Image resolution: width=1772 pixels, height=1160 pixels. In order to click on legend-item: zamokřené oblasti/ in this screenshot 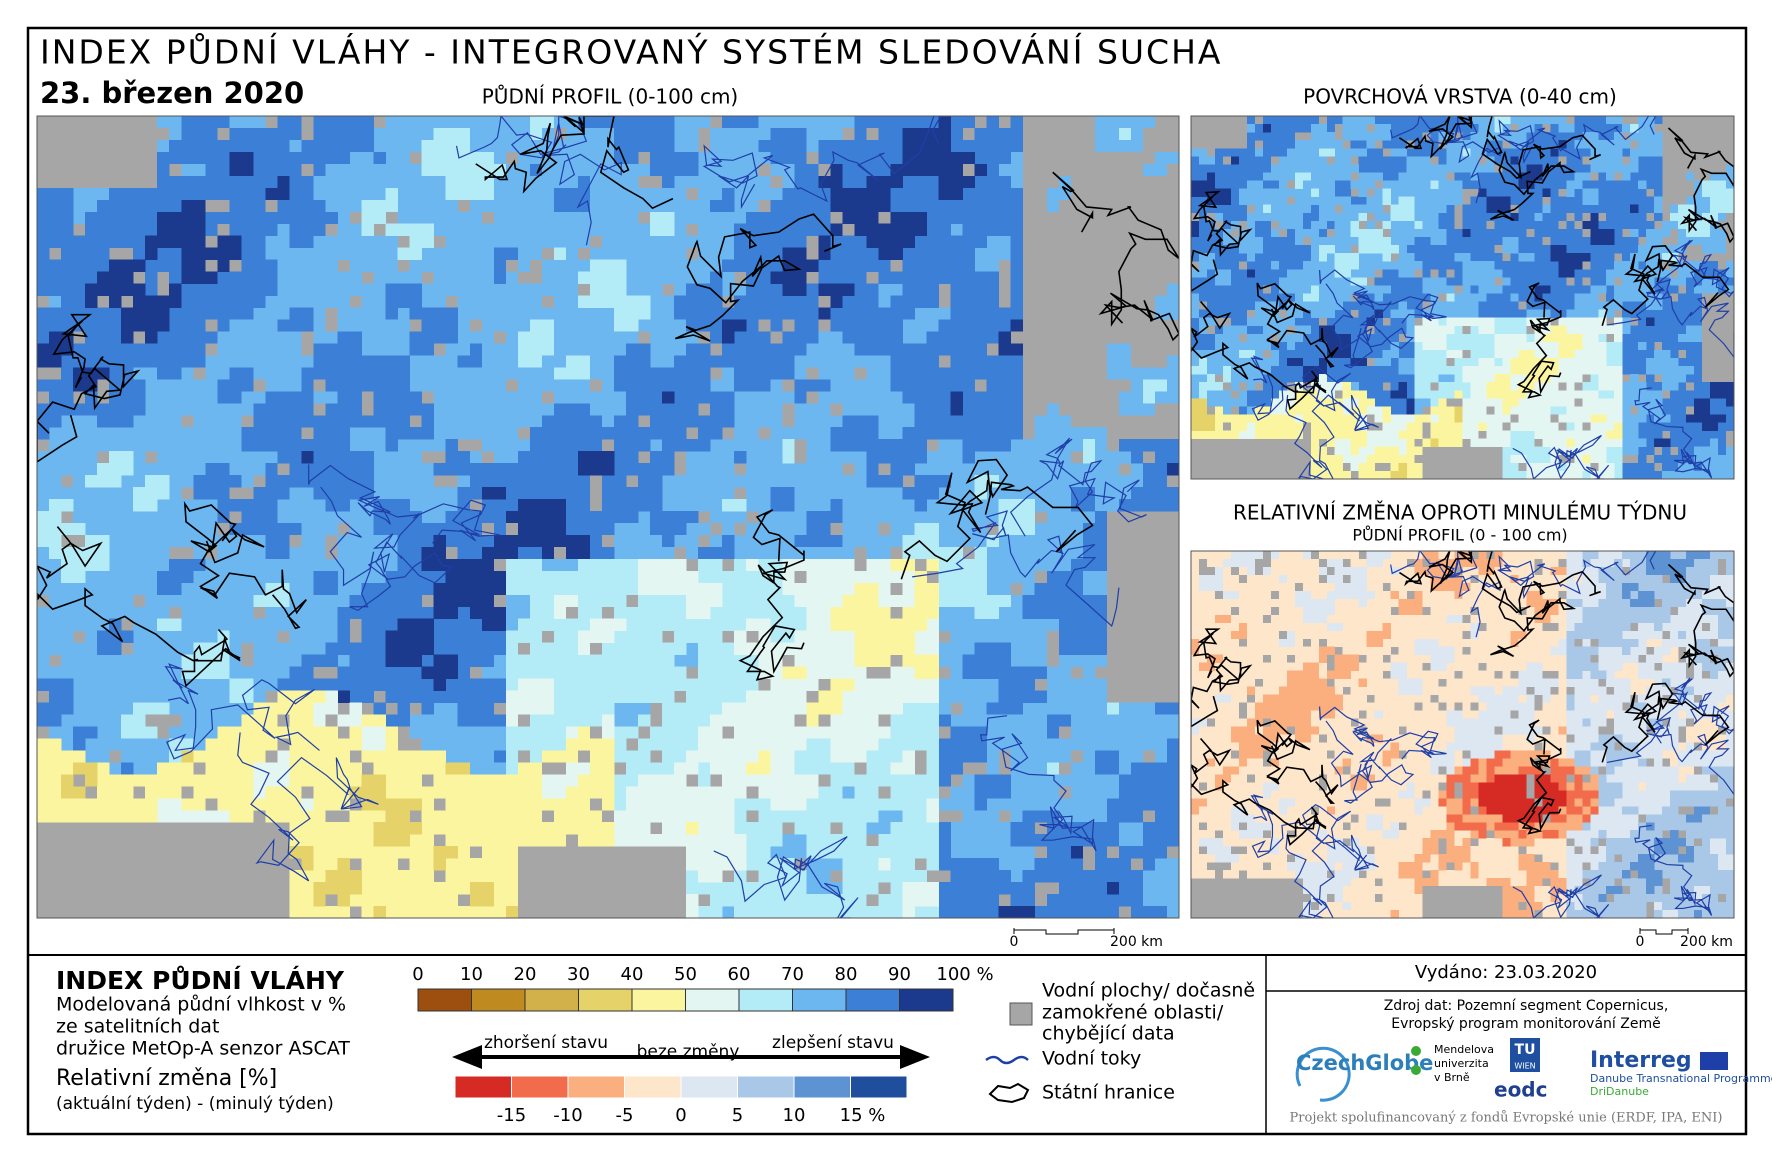, I will do `click(1133, 1013)`.